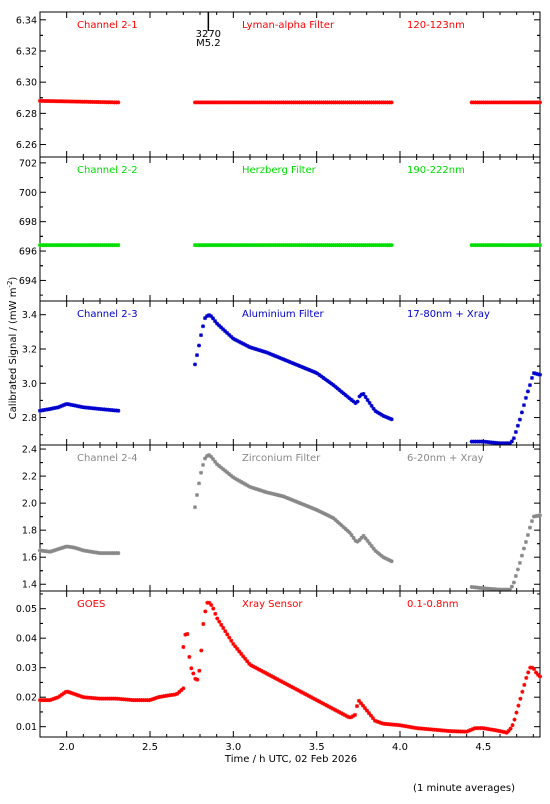 This screenshot has width=550, height=804. What do you see at coordinates (10, 284) in the screenshot?
I see `y-axis-label-superscript: -2` at bounding box center [10, 284].